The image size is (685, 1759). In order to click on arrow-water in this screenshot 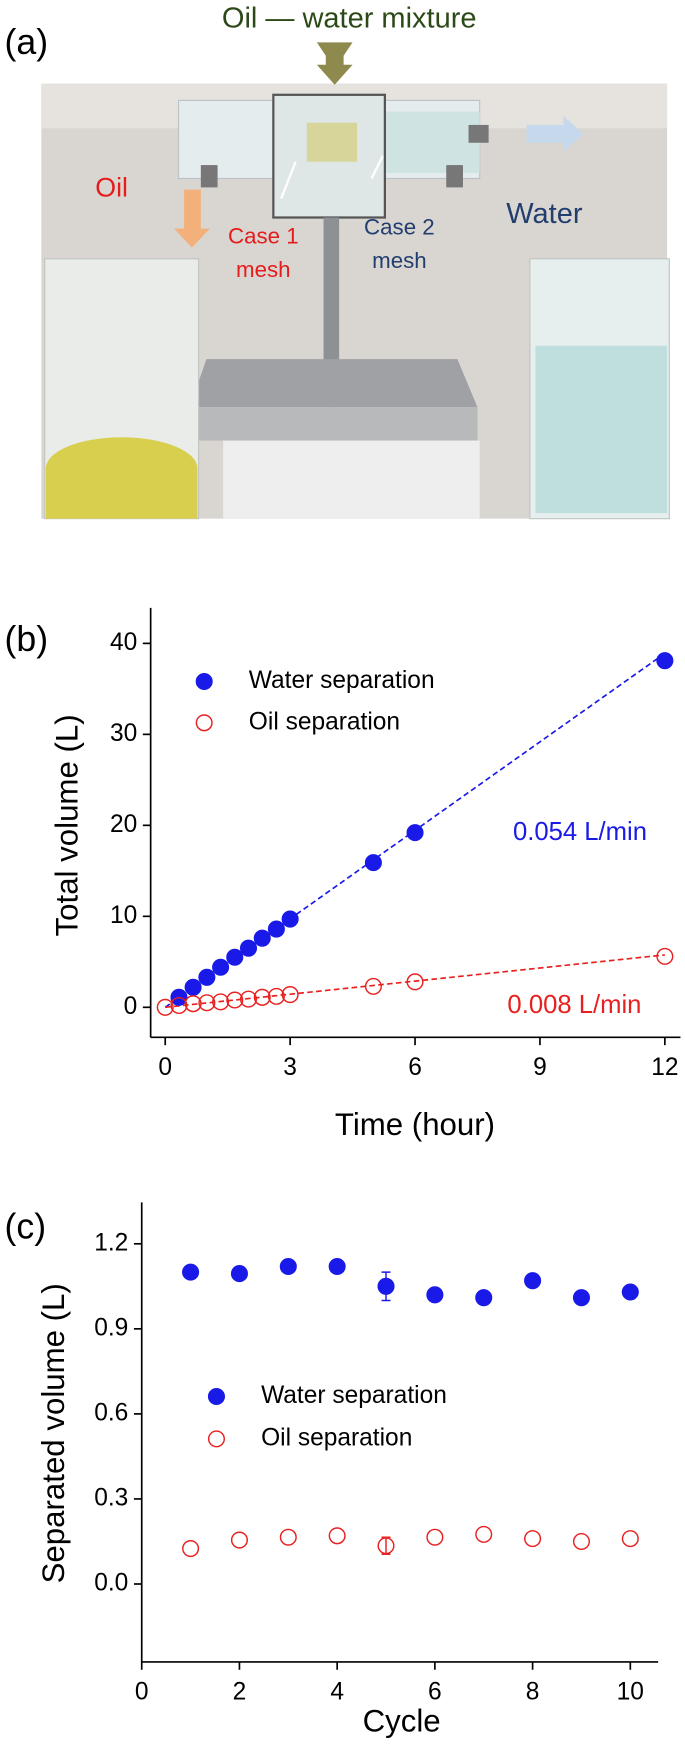, I will do `click(555, 134)`.